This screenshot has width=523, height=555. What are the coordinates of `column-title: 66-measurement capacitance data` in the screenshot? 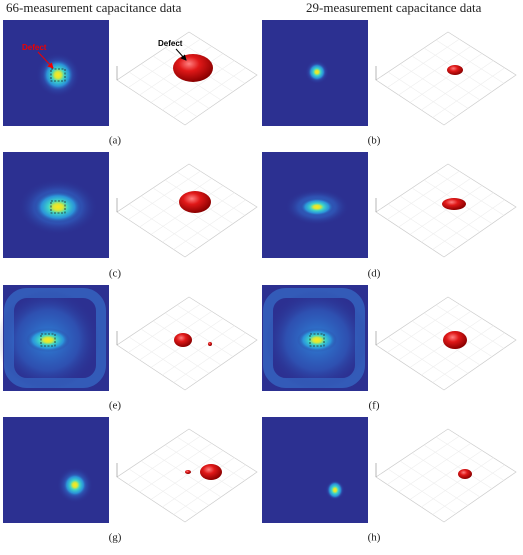 It's located at (94, 7).